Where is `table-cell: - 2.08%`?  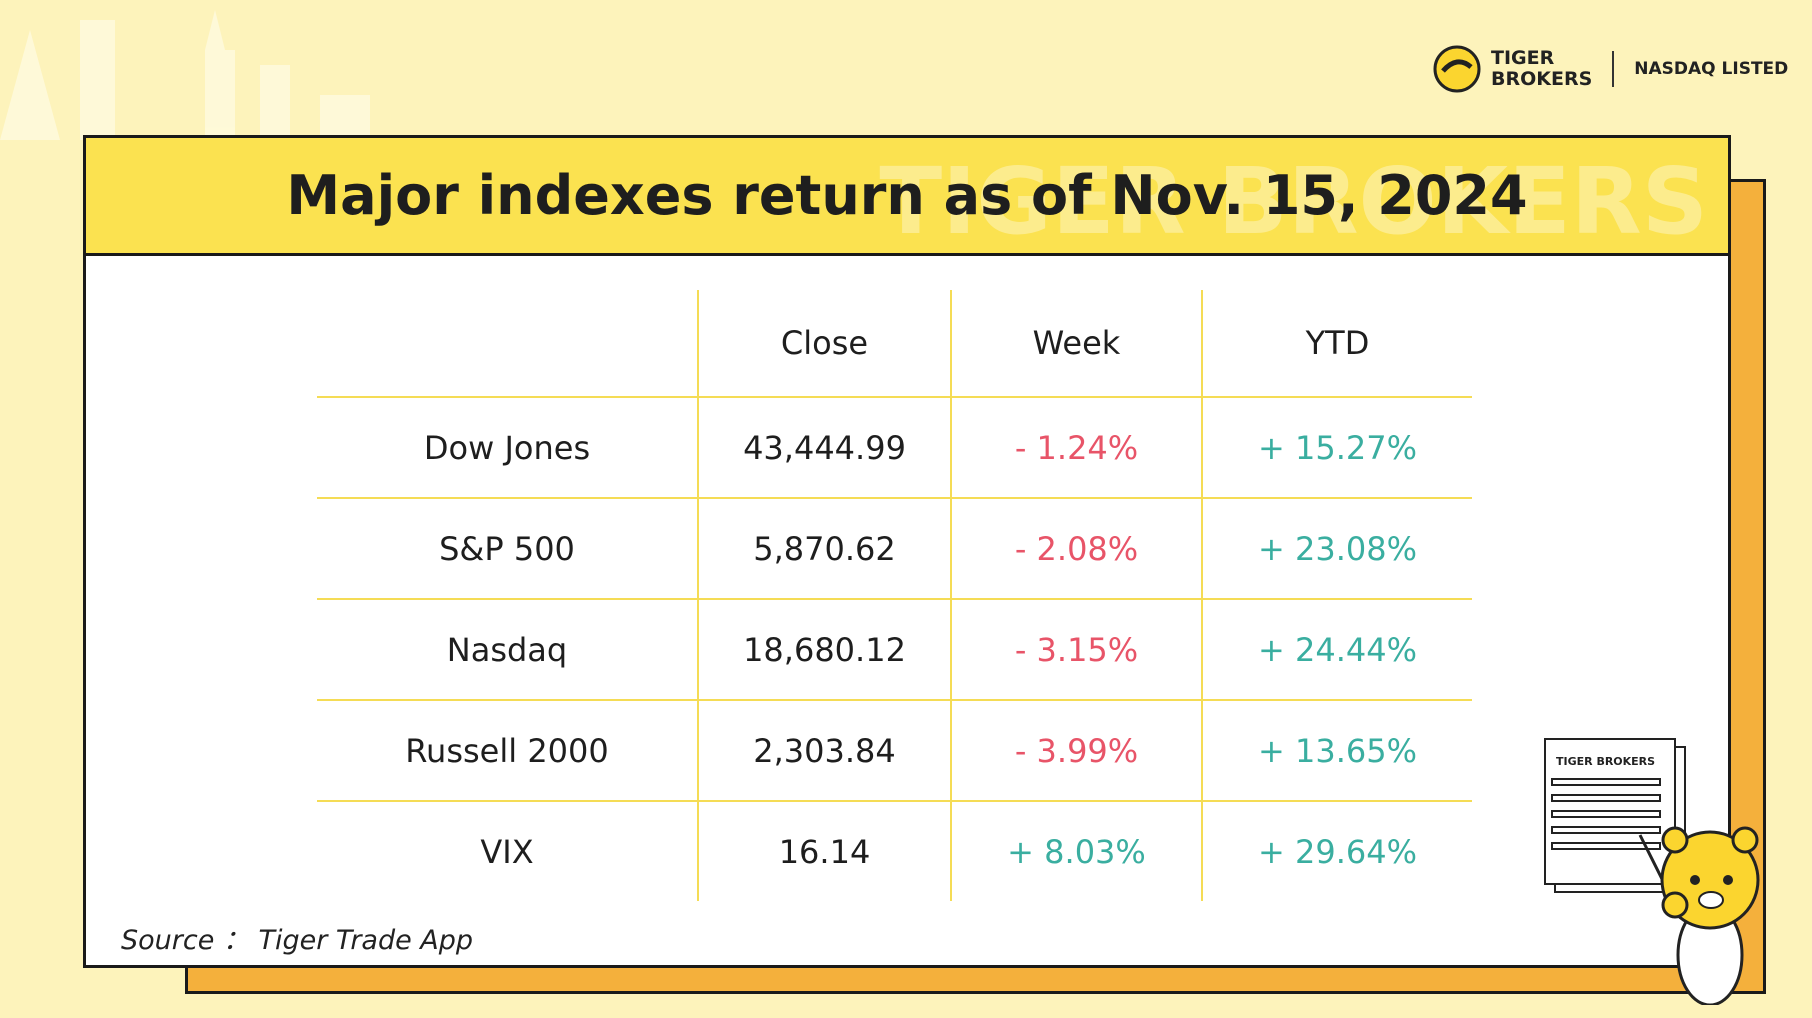
table-cell: - 2.08% is located at coordinates (1076, 548).